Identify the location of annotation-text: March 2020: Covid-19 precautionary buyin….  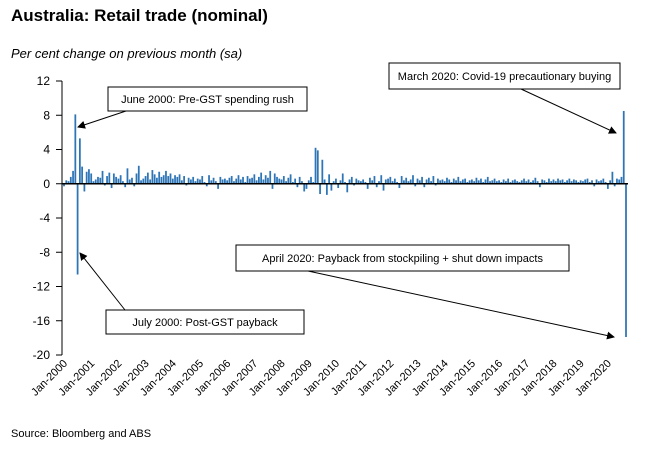
(504, 77).